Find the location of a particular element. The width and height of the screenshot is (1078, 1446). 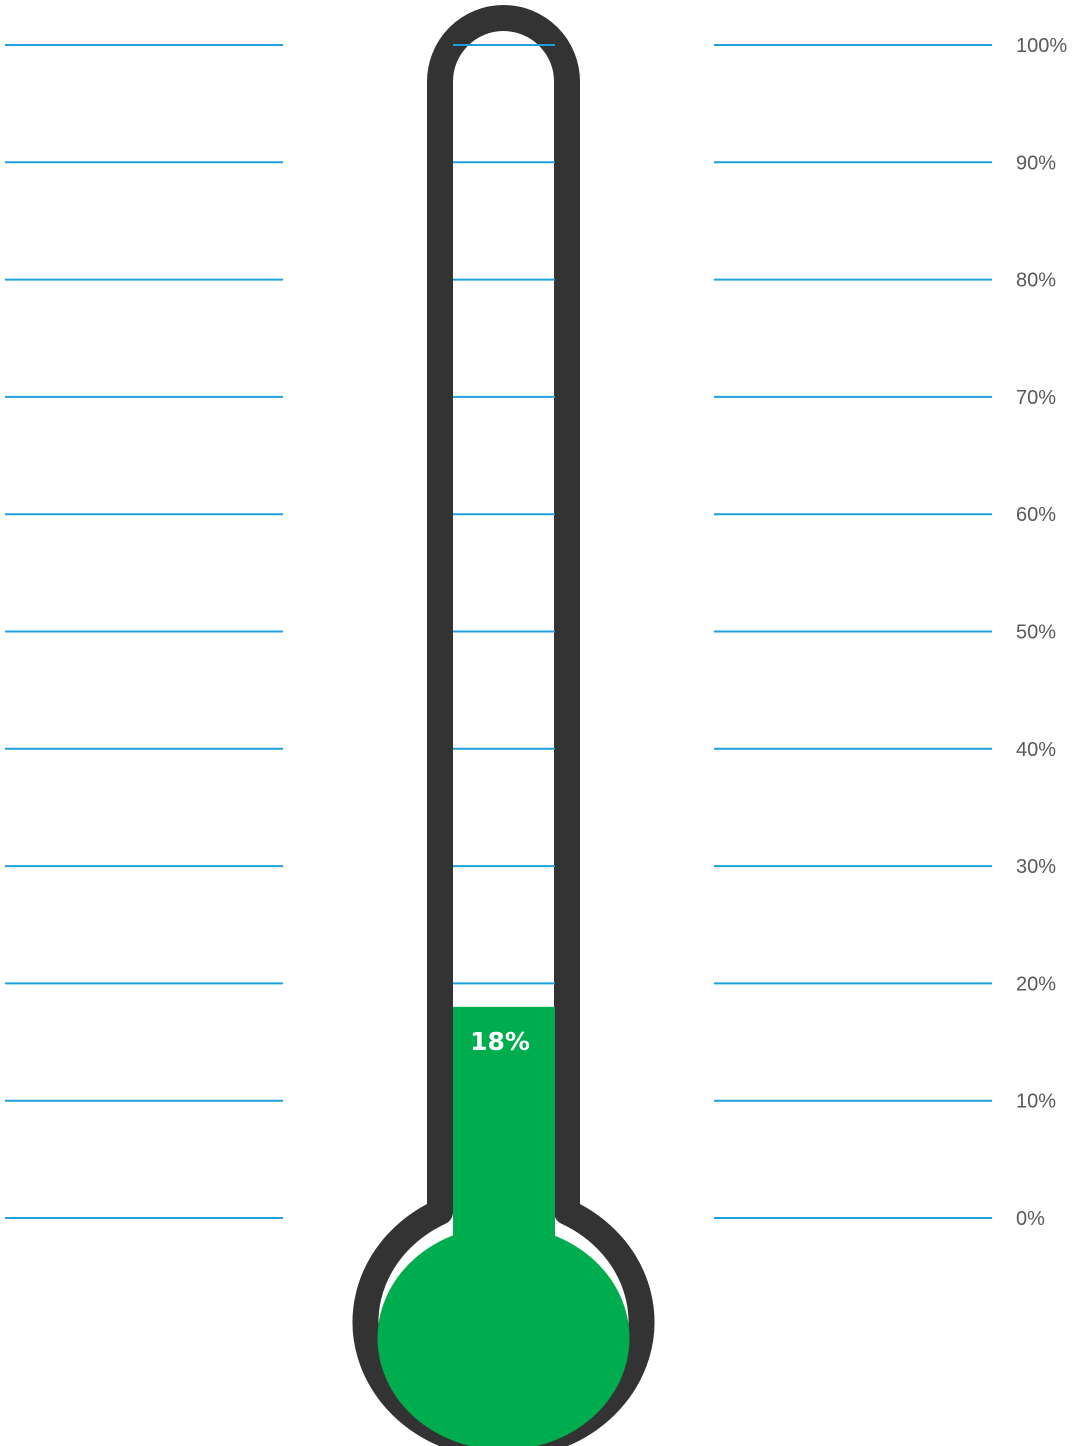

tick-label: 50% is located at coordinates (1036, 633).